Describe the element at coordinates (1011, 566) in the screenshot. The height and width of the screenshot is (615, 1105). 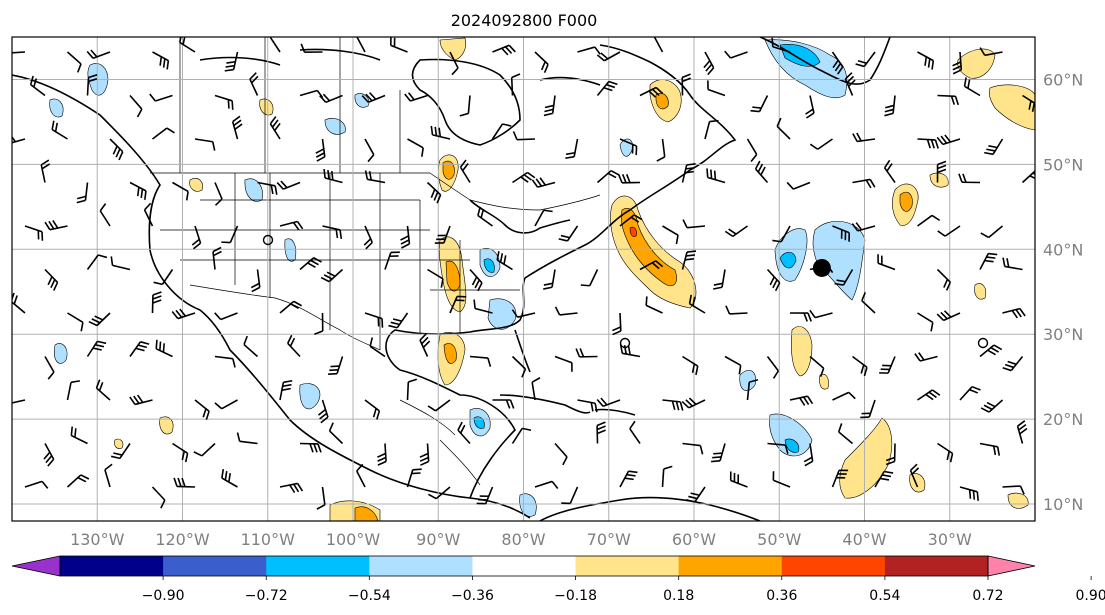
I see `colorbar-extend-high` at that location.